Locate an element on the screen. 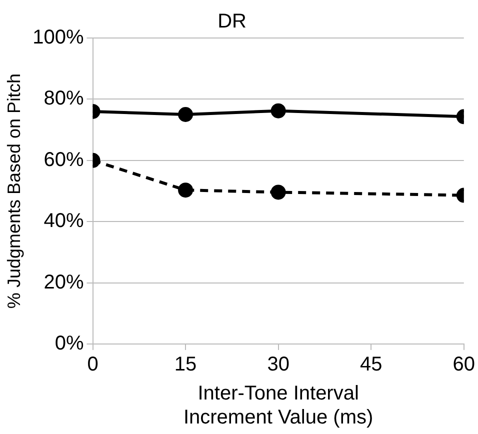 The width and height of the screenshot is (478, 434). x-tick-label: 0 is located at coordinates (92, 365).